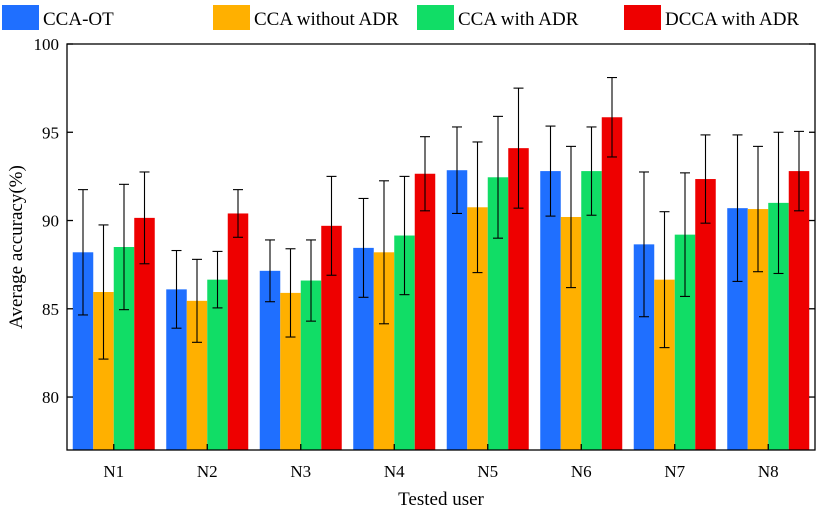 Image resolution: width=829 pixels, height=515 pixels. I want to click on legend-label: CCA without ADR, so click(326, 19).